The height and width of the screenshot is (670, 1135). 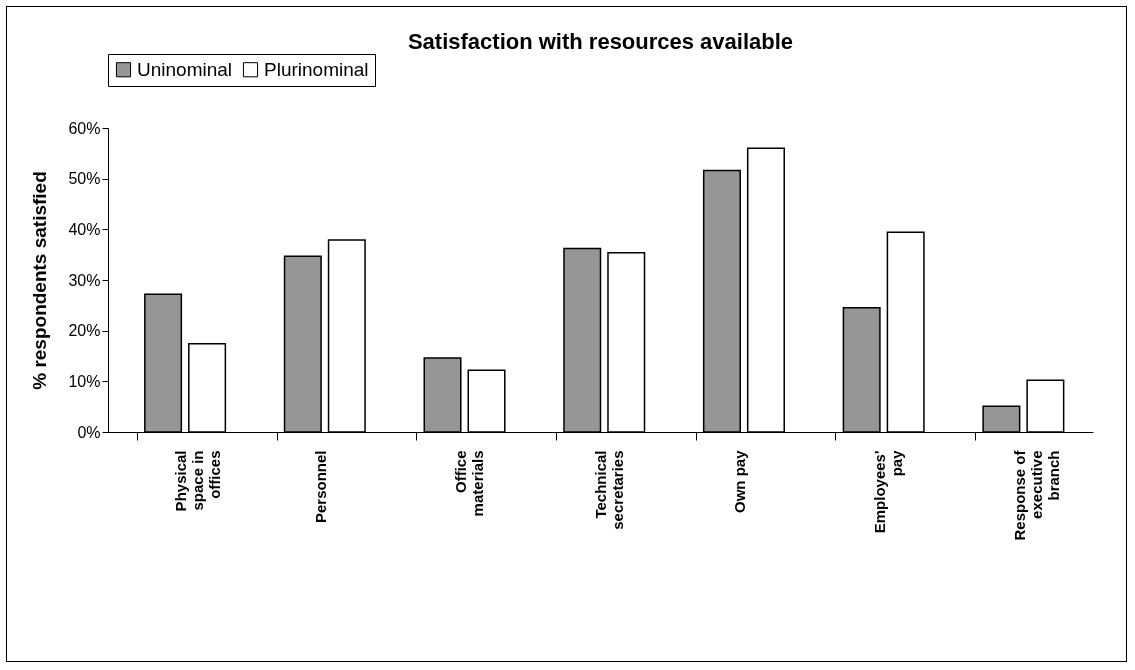 What do you see at coordinates (89, 432) in the screenshot?
I see `y-tick-label: 0%` at bounding box center [89, 432].